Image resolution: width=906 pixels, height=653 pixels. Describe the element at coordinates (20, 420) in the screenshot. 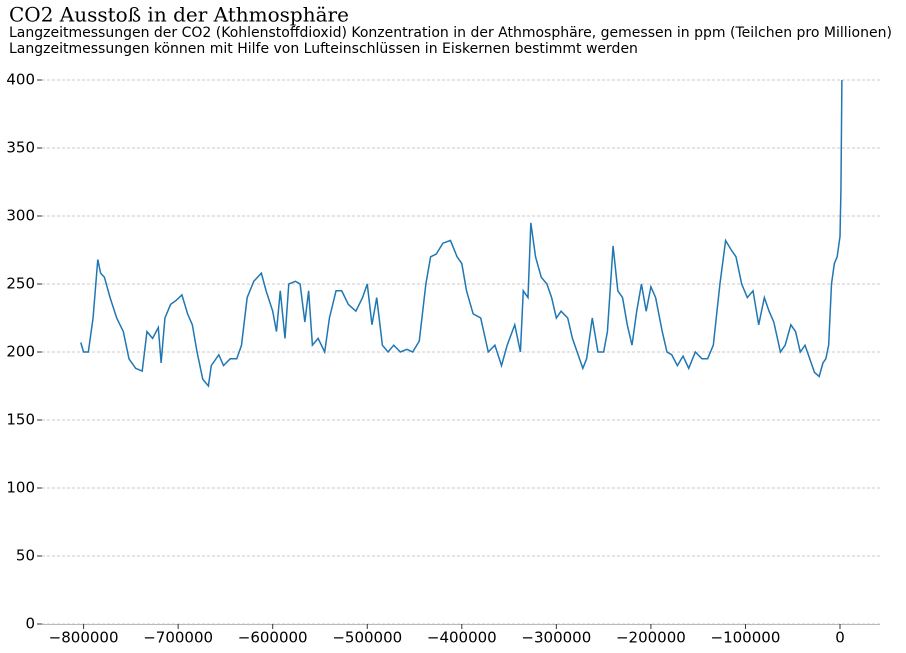

I see `y-tick-label: 150` at that location.